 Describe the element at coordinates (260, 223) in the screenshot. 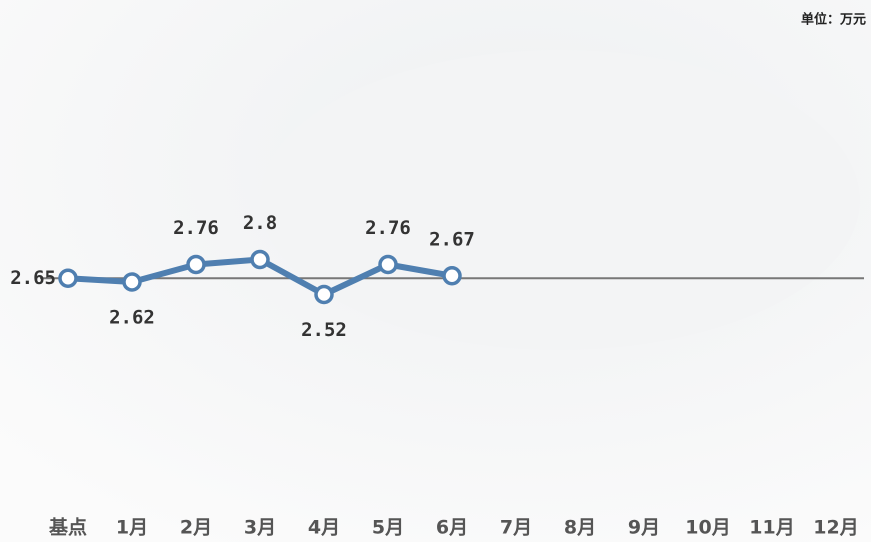

I see `value-label: 2.8` at that location.